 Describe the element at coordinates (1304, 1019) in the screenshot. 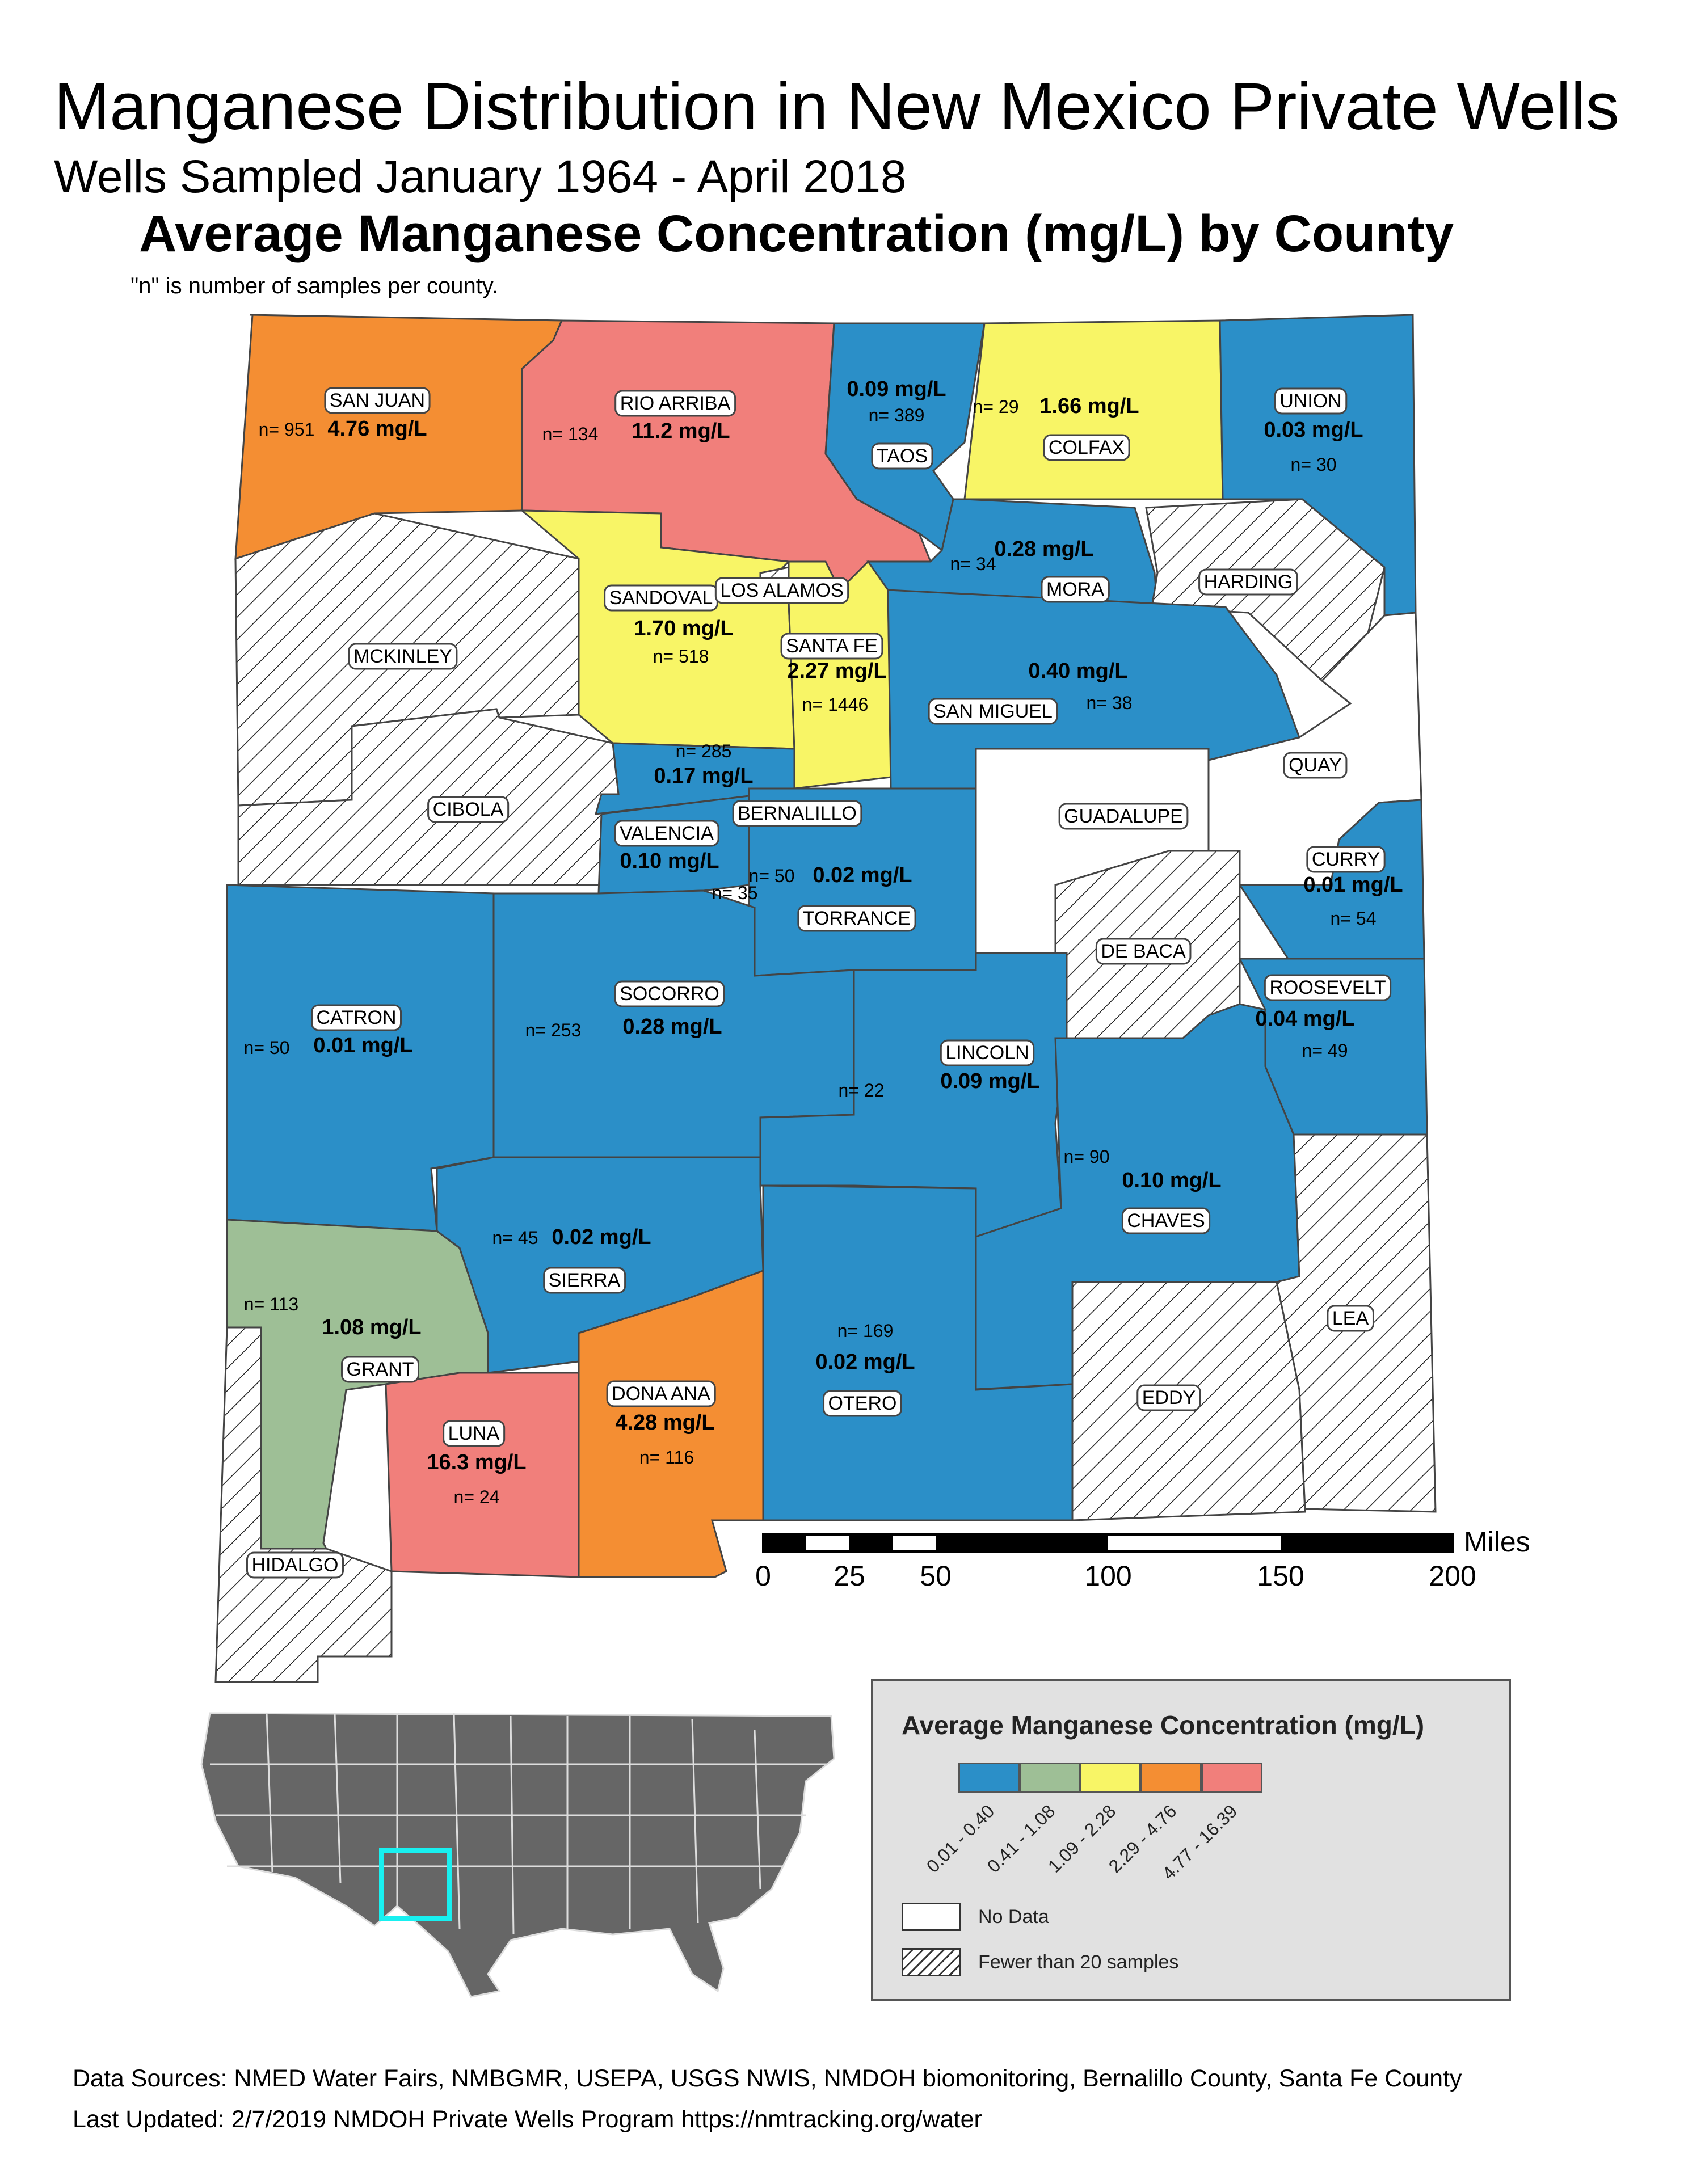

I see `county-value: 0.04 mg/L` at that location.